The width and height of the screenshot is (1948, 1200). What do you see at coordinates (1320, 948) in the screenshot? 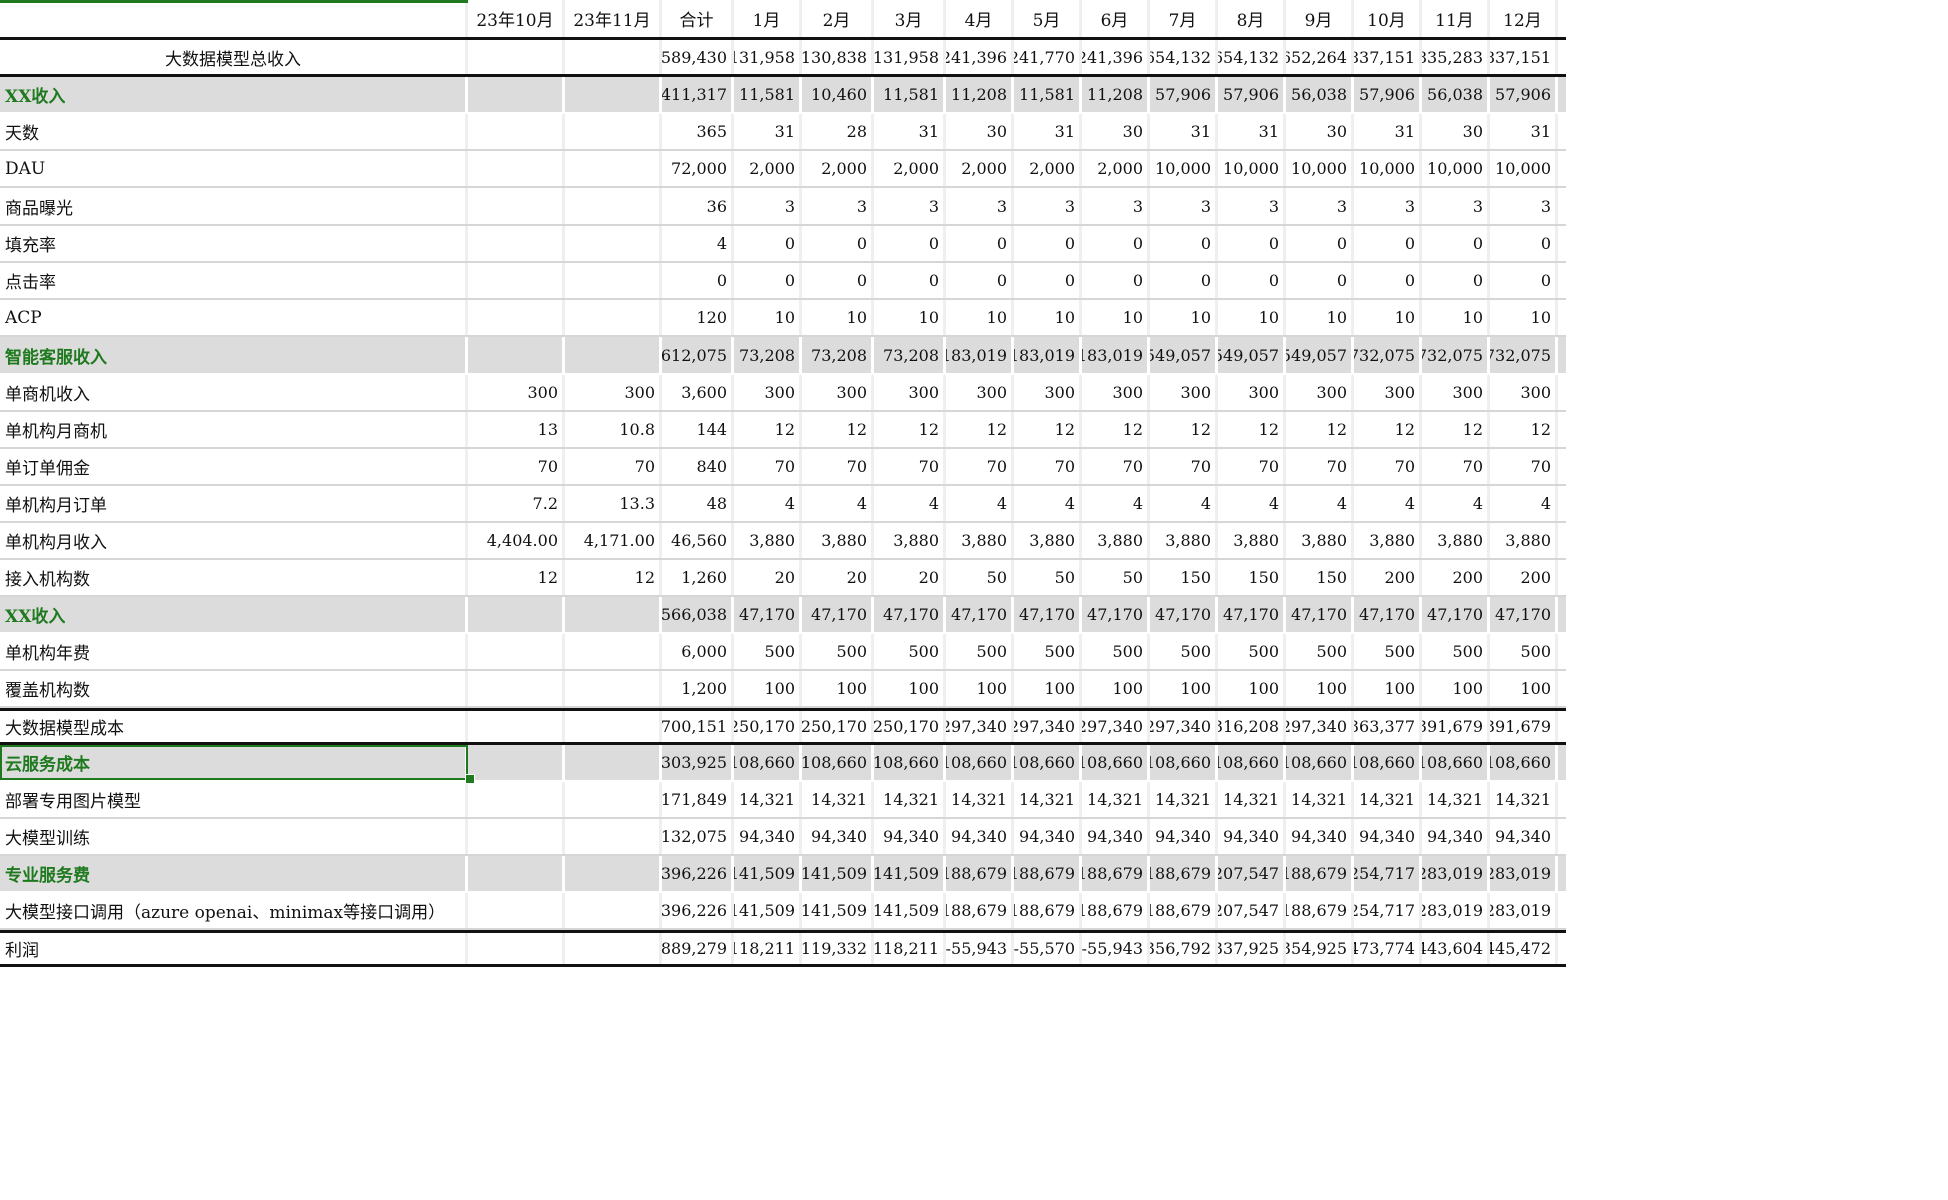
I see `value-cell: 354,925` at bounding box center [1320, 948].